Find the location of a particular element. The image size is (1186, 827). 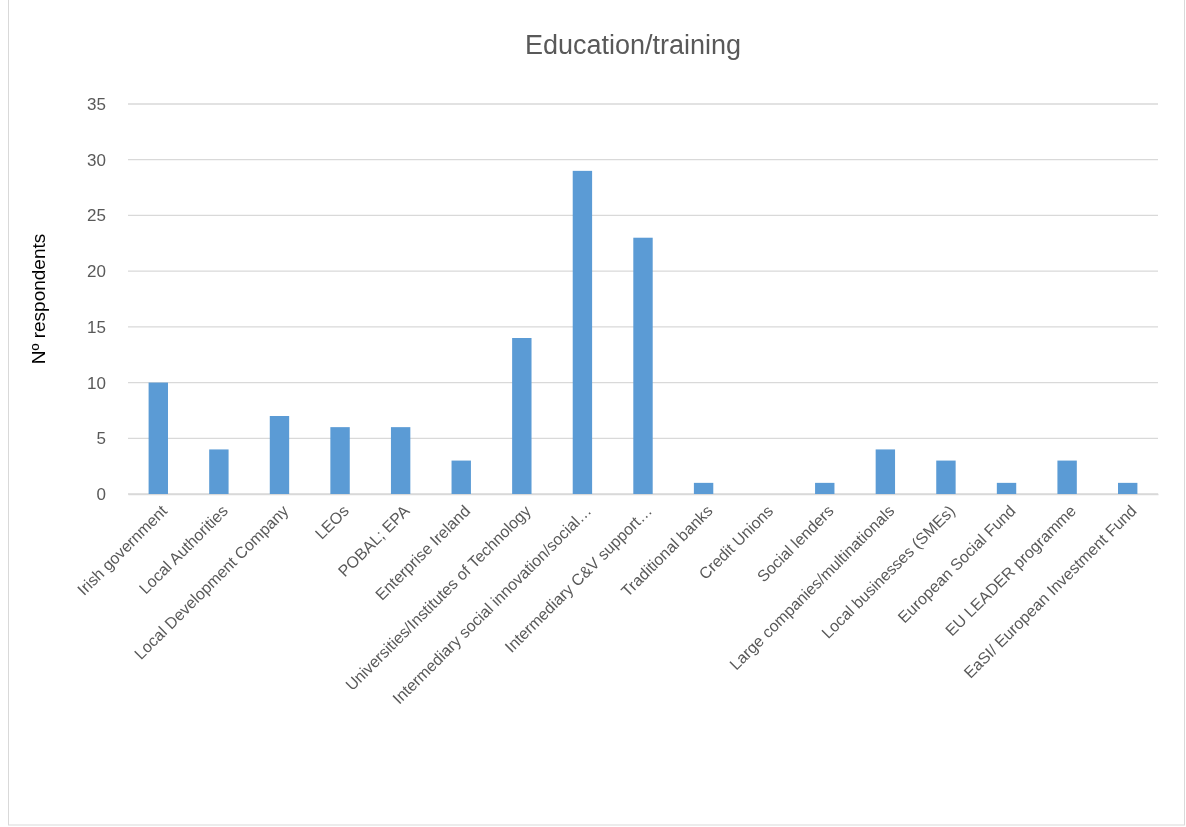

y-tick-label: 25 is located at coordinates (96, 216).